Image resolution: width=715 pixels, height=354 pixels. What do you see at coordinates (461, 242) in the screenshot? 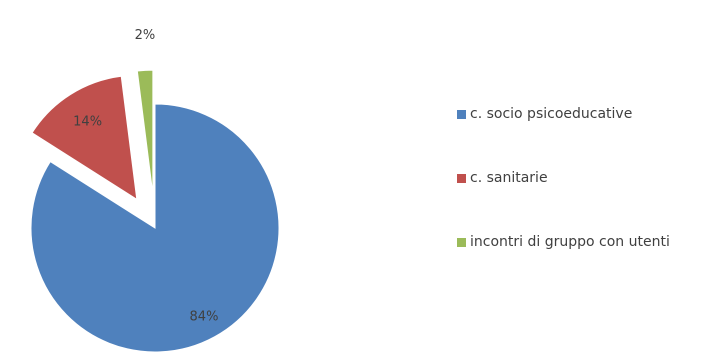
I see `legend-swatch-incontri-di-gruppo` at bounding box center [461, 242].